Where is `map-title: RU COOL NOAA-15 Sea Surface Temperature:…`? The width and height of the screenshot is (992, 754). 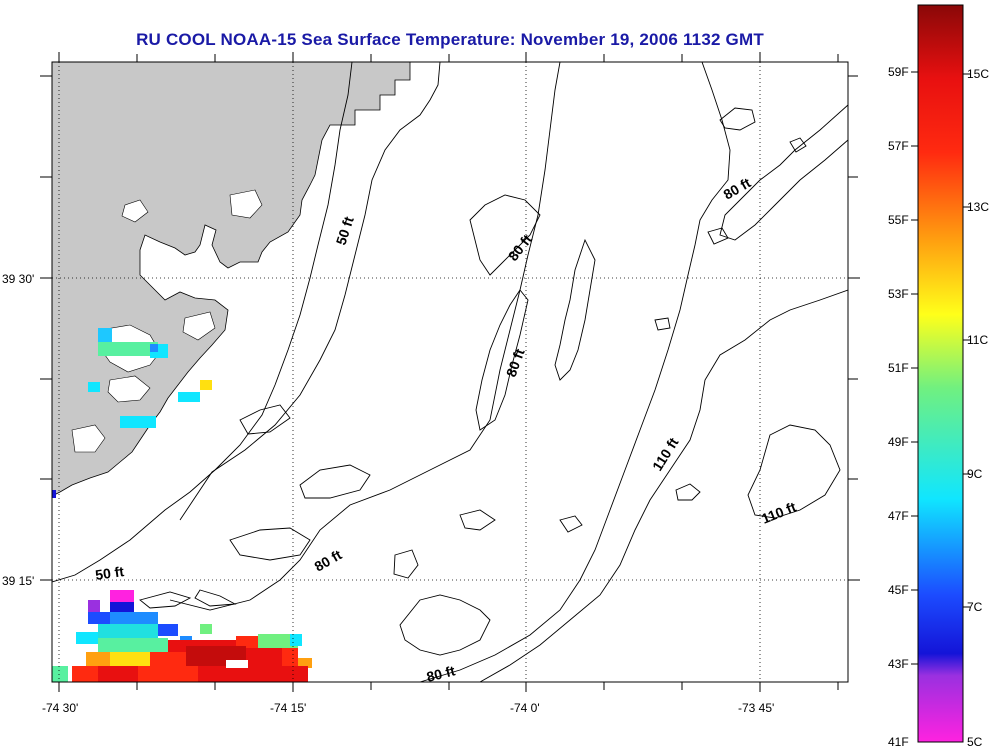 map-title: RU COOL NOAA-15 Sea Surface Temperature:… is located at coordinates (450, 39).